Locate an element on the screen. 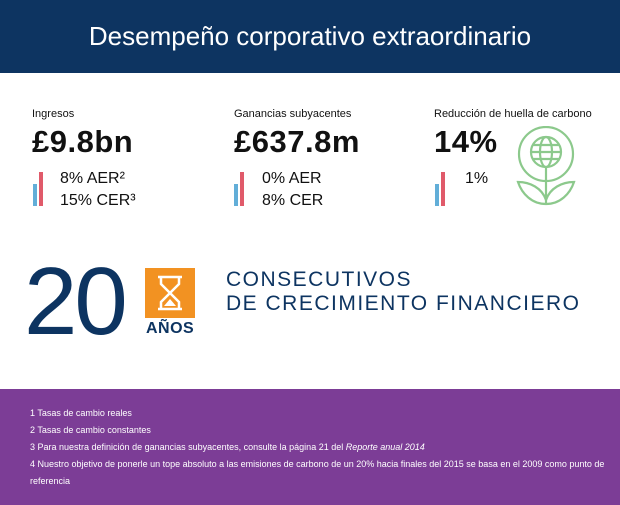  metric-growth-cer: 8% CER is located at coordinates (293, 200).